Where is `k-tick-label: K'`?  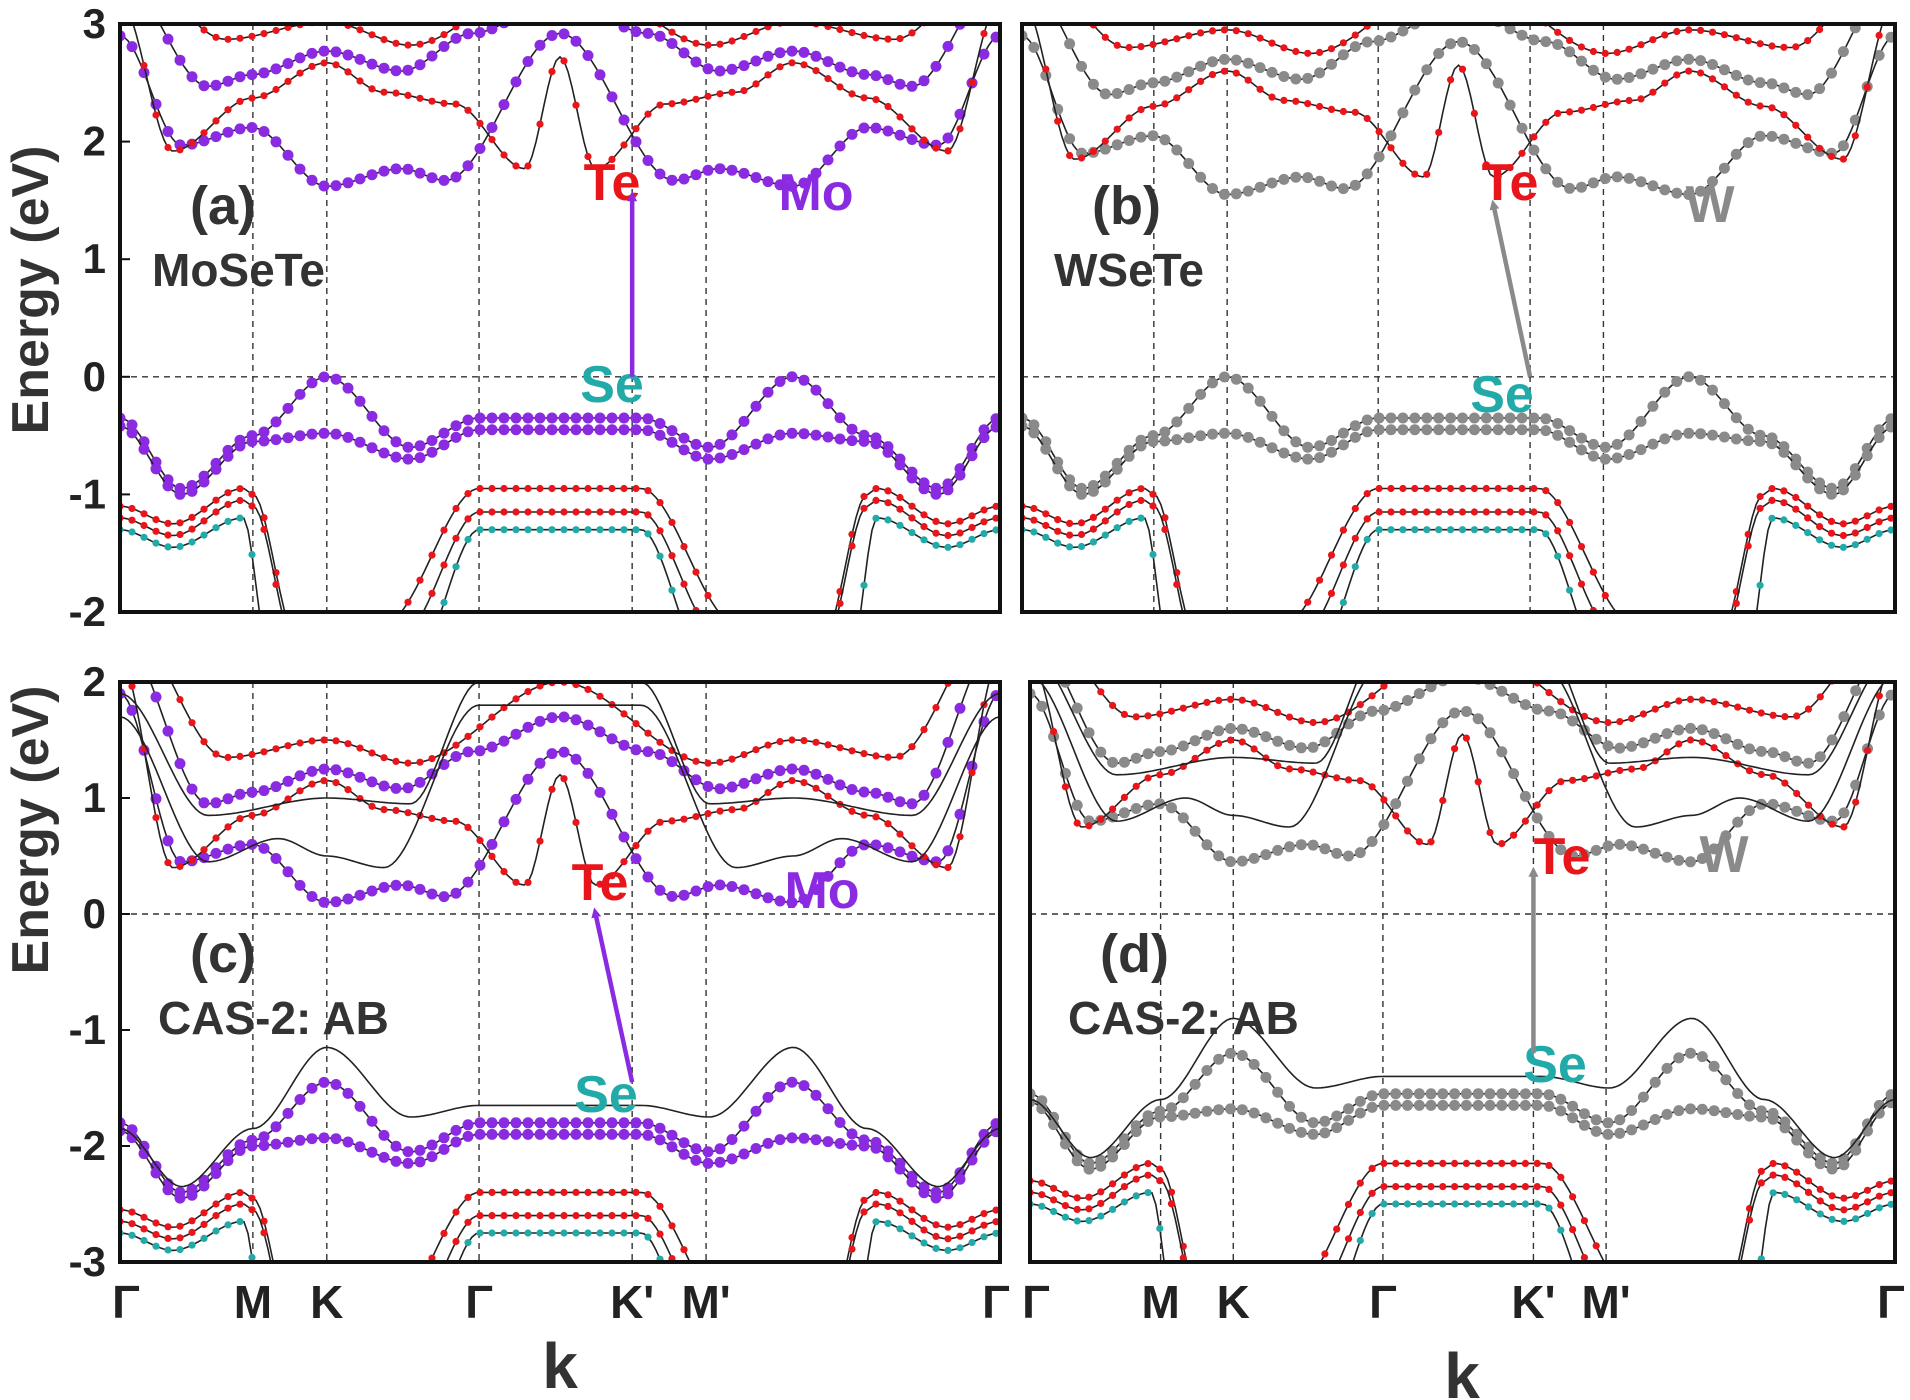 k-tick-label: K' is located at coordinates (632, 1302).